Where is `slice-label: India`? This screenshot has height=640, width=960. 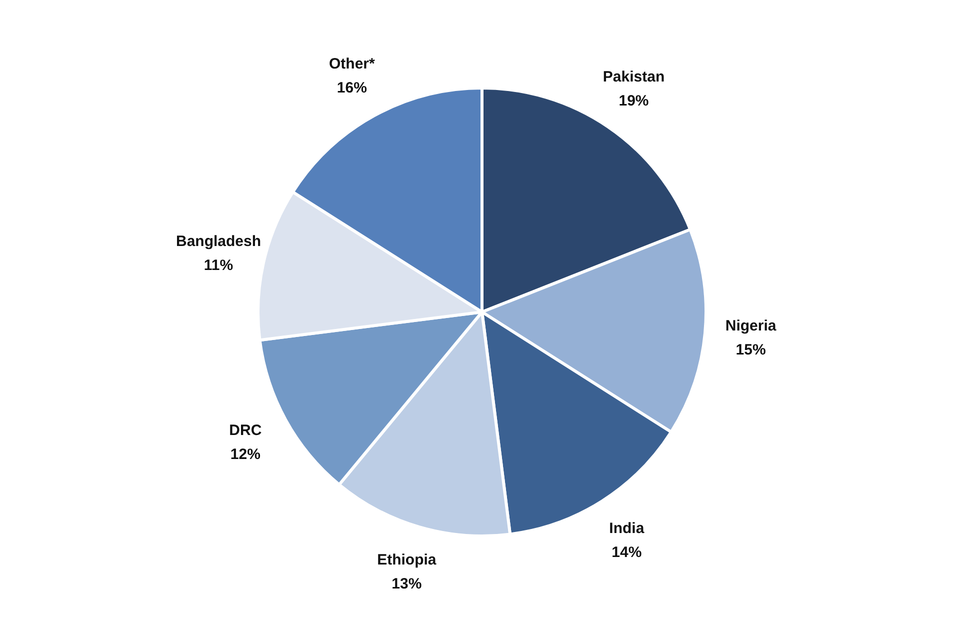 slice-label: India is located at coordinates (627, 527).